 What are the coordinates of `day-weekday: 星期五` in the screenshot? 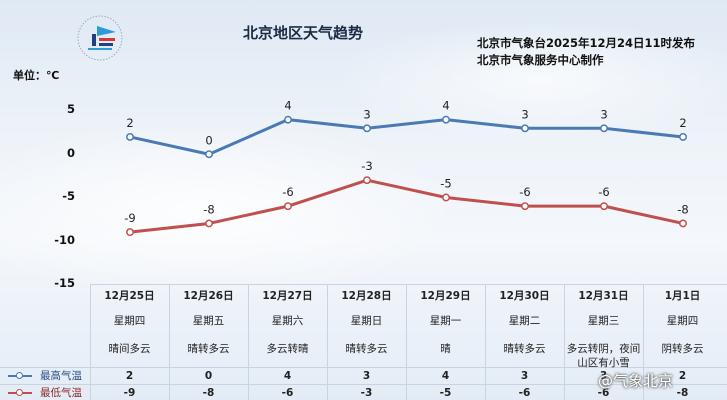 It's located at (208, 321).